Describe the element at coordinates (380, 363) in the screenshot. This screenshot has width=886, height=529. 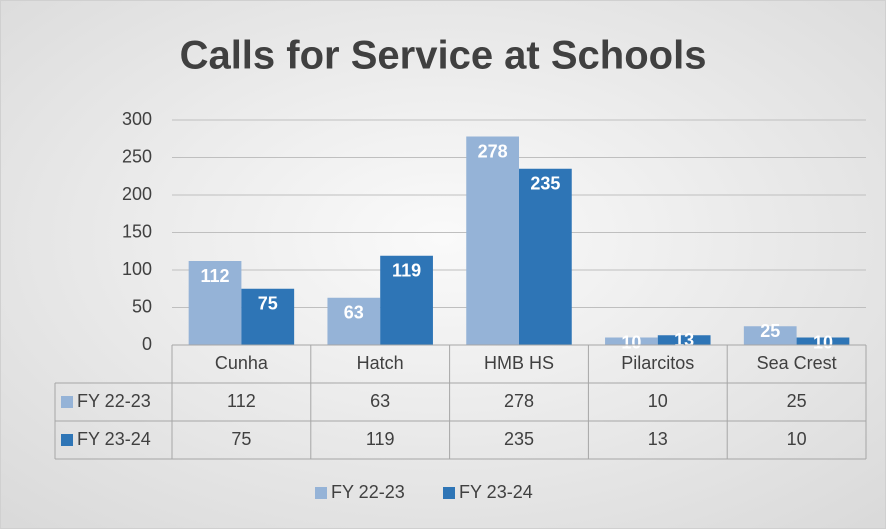
I see `x-tick-label: Hatch` at that location.